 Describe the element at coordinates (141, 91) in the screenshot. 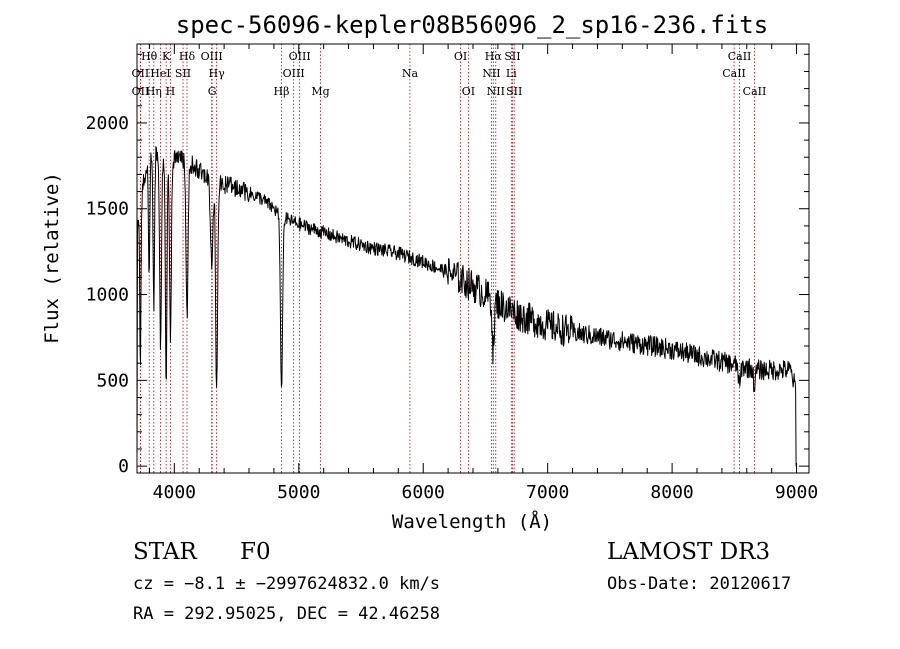

I see `line-label-2: OII` at that location.